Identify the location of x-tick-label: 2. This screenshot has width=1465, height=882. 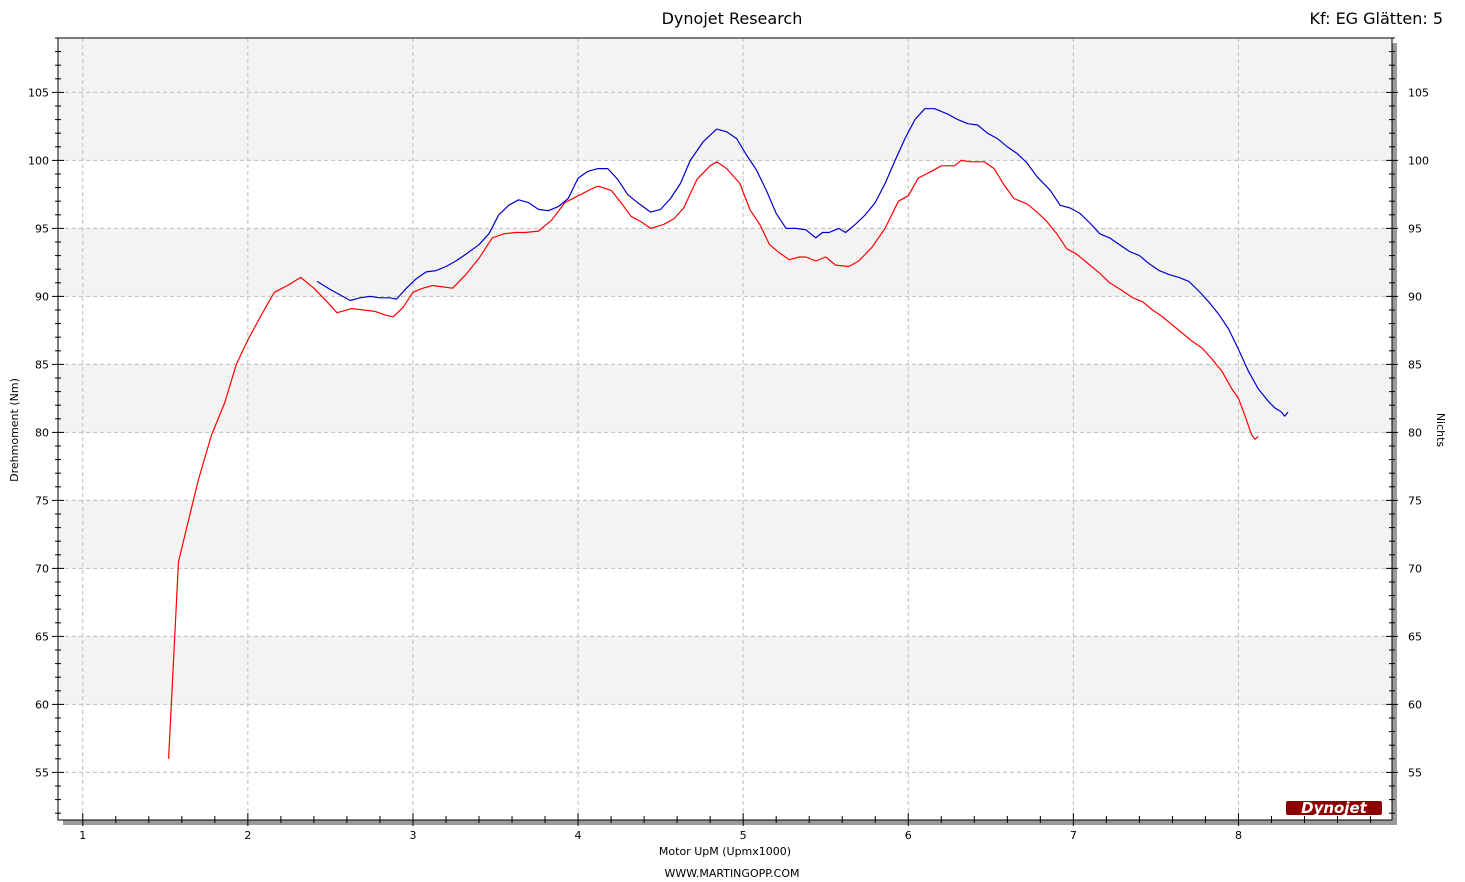
(247, 835).